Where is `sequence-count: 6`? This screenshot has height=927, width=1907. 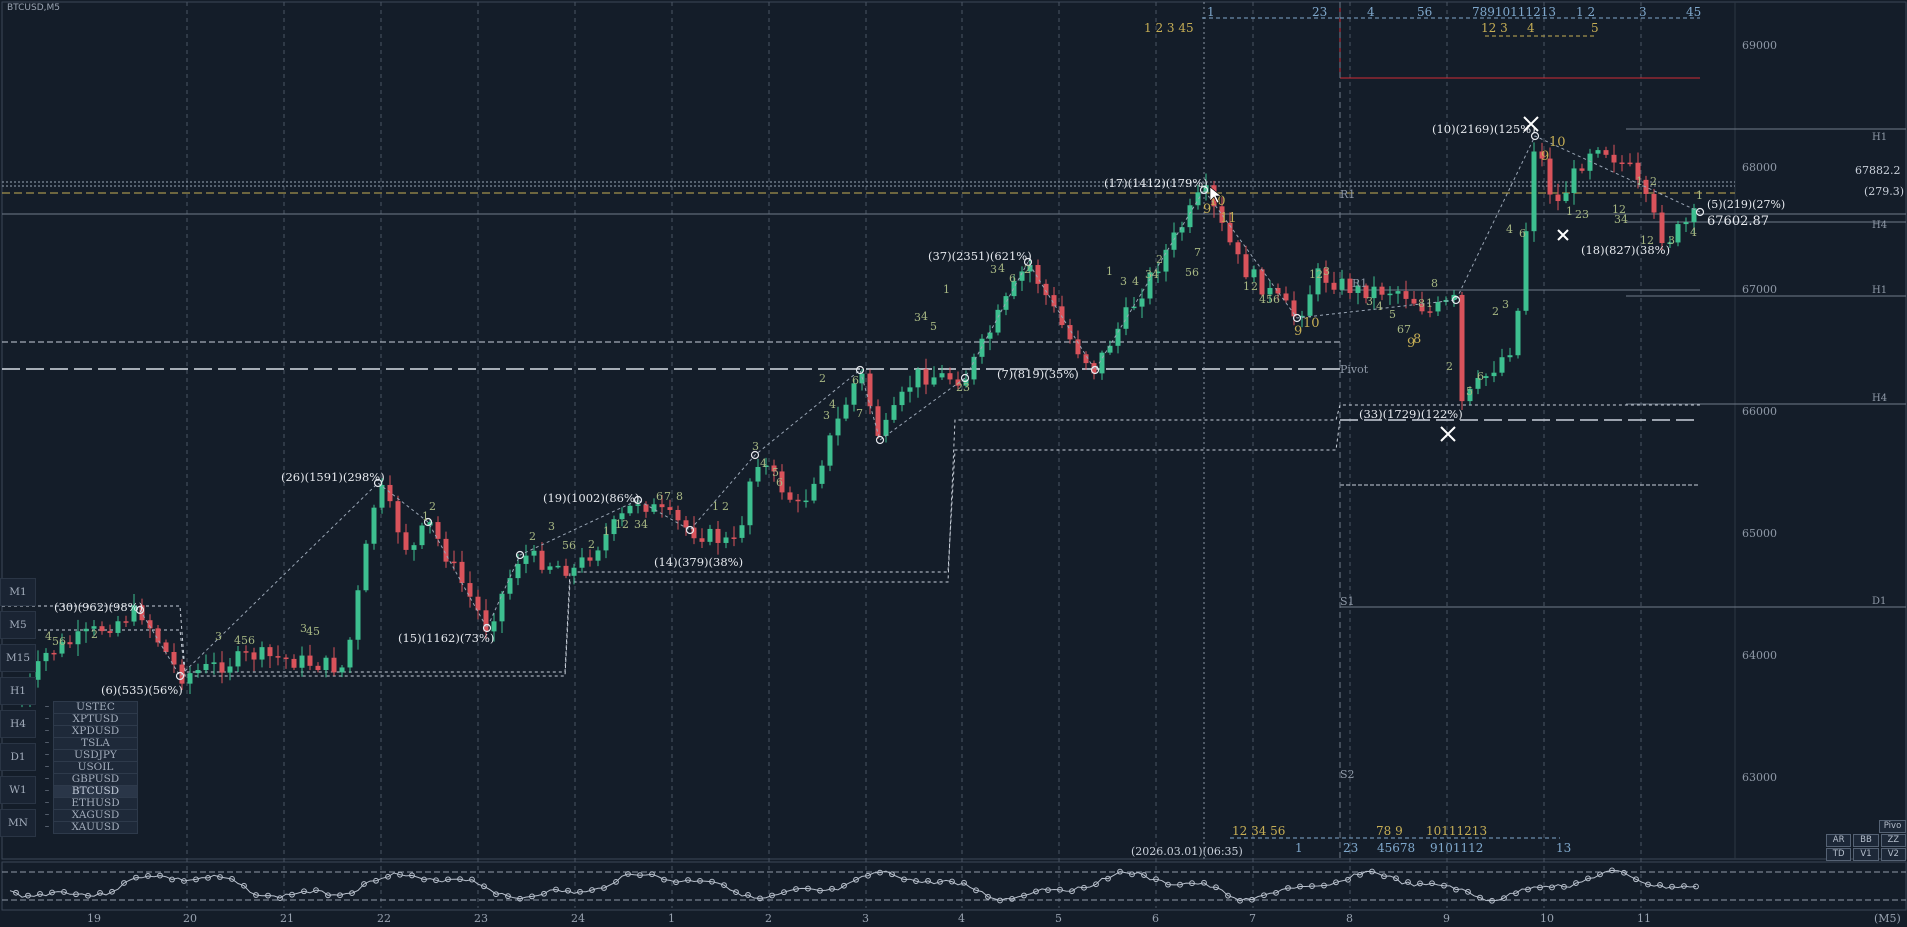
sequence-count: 6 is located at coordinates (1522, 233).